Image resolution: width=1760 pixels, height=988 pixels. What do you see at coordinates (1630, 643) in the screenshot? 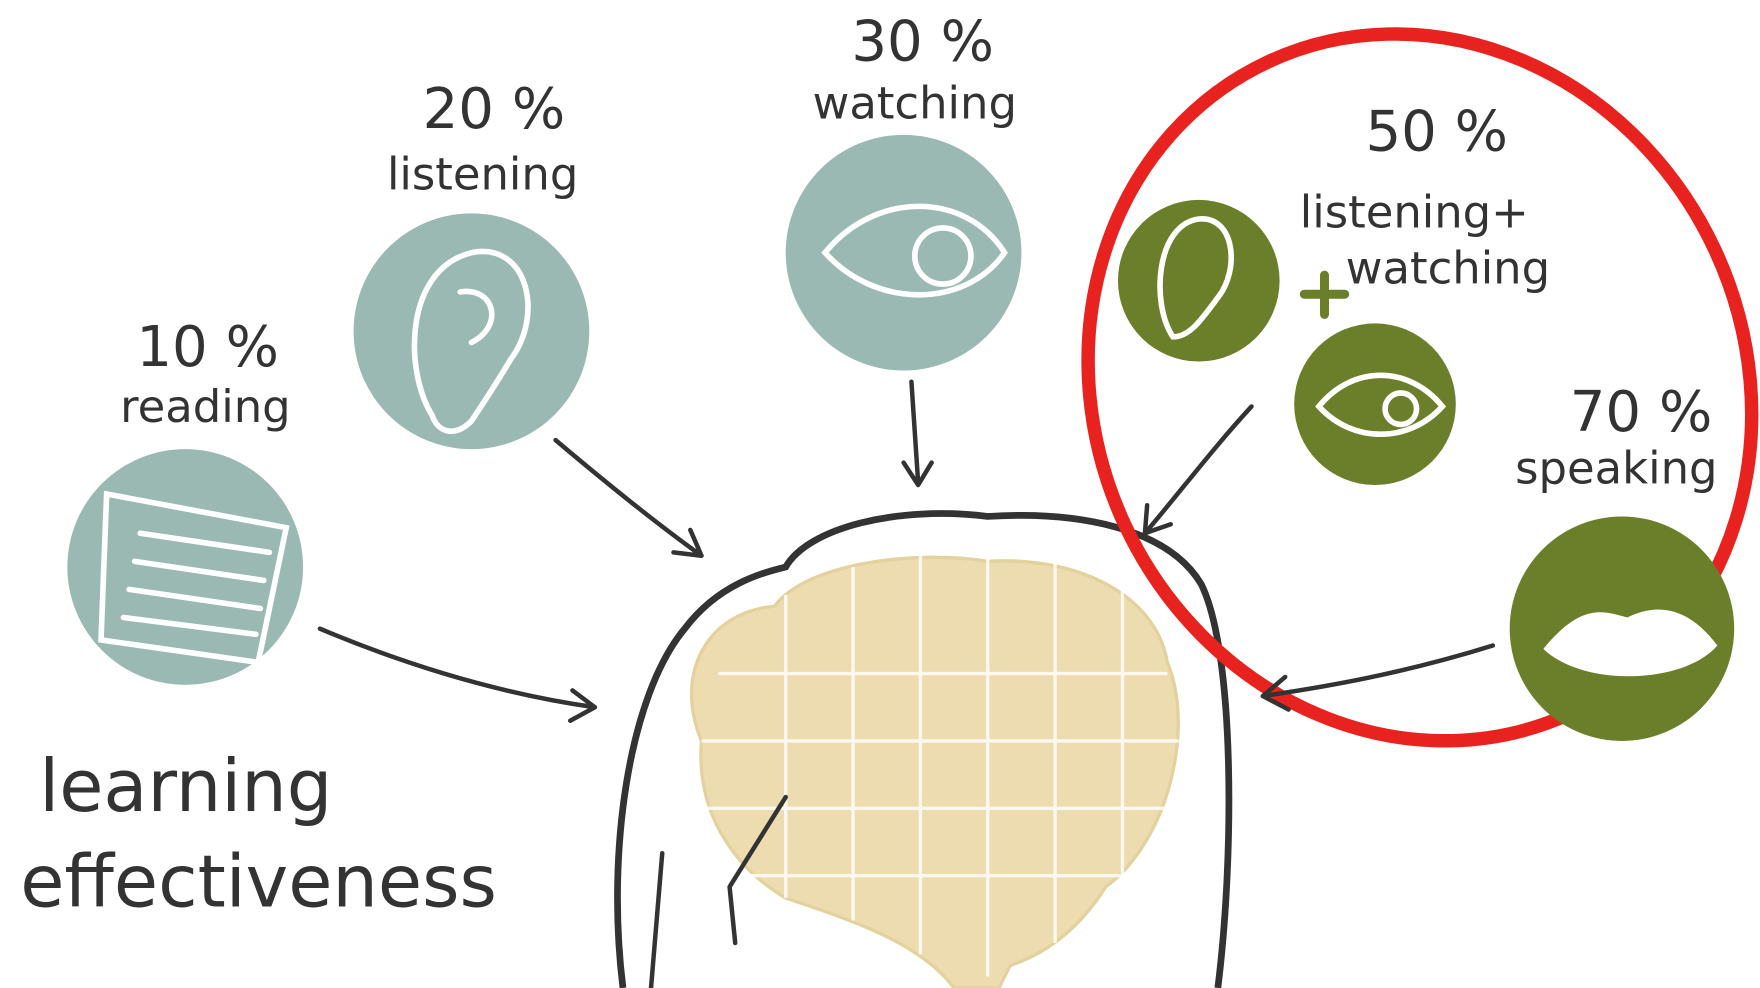
I see `mouth-icon` at bounding box center [1630, 643].